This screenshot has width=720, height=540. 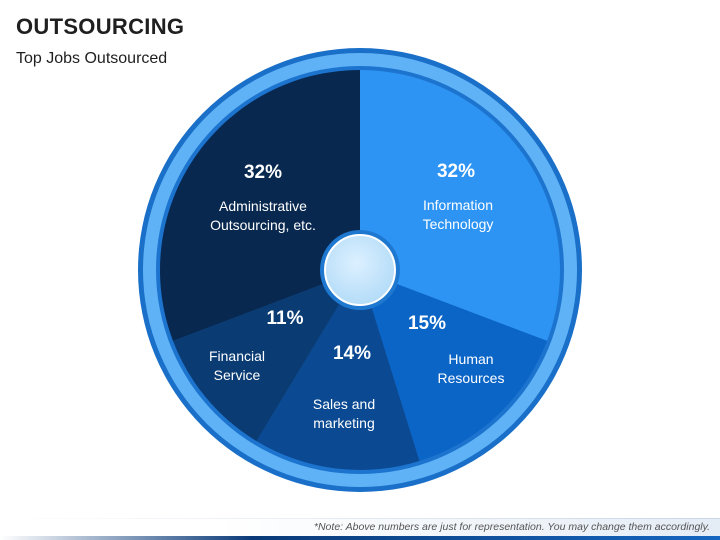 I want to click on slice-percent-label: 14%, so click(x=352, y=353).